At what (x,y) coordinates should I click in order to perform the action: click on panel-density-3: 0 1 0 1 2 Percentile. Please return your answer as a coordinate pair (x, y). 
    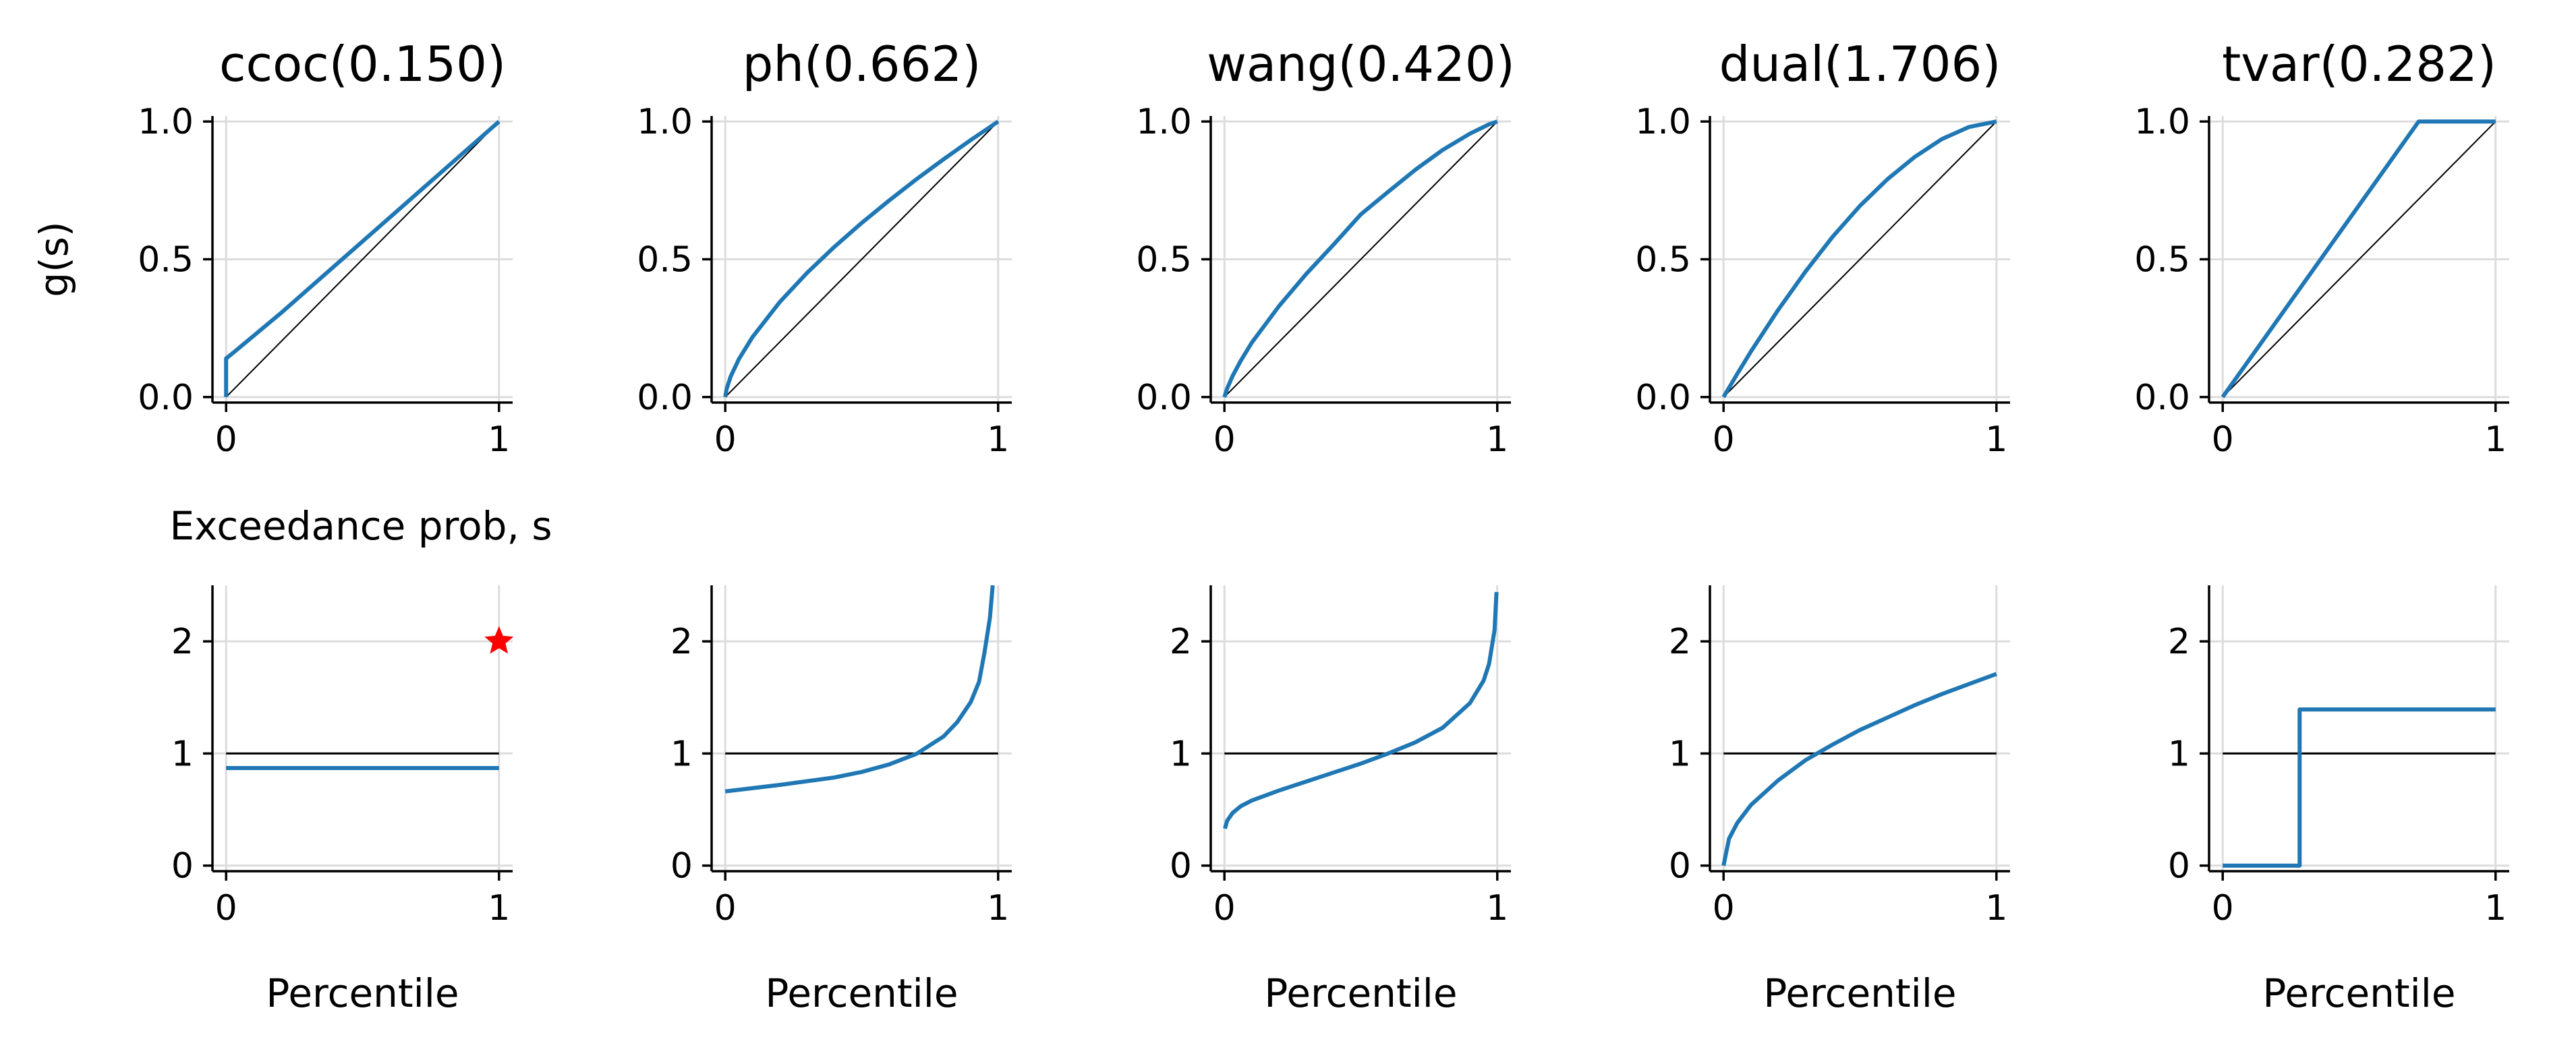
    Looking at the image, I should click on (1340, 800).